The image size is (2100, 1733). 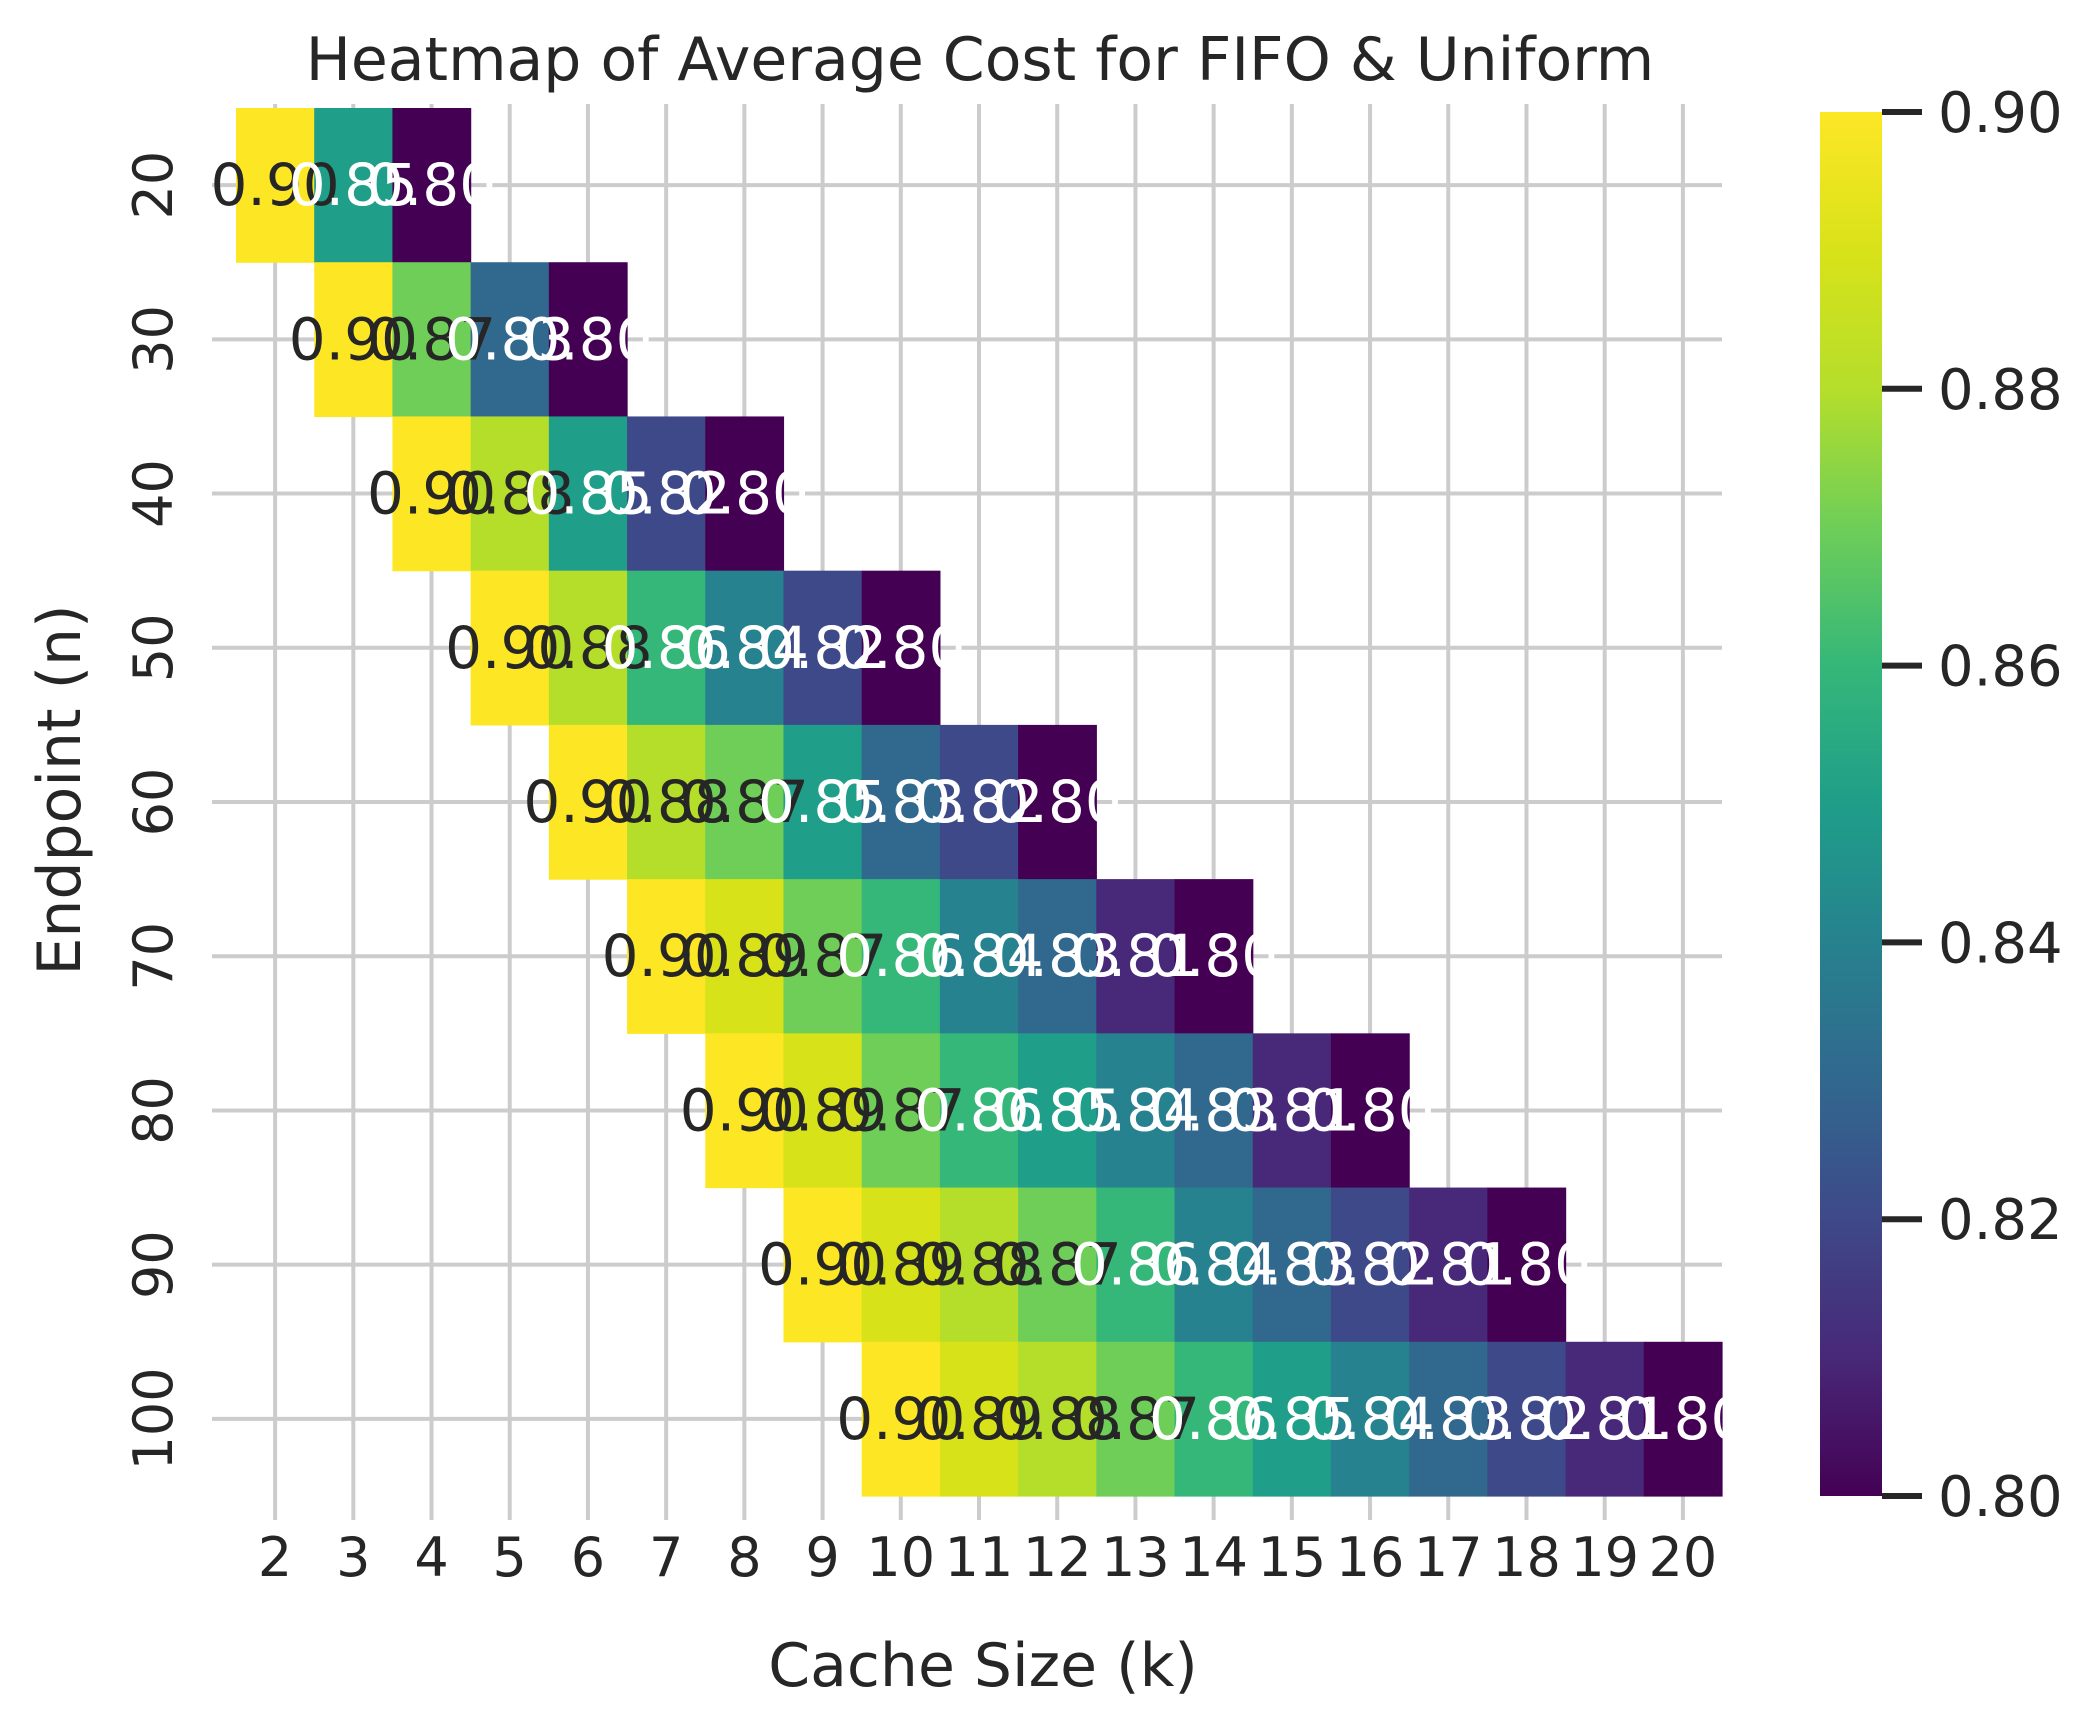 What do you see at coordinates (1370, 1557) in the screenshot?
I see `x-tick-label: 16` at bounding box center [1370, 1557].